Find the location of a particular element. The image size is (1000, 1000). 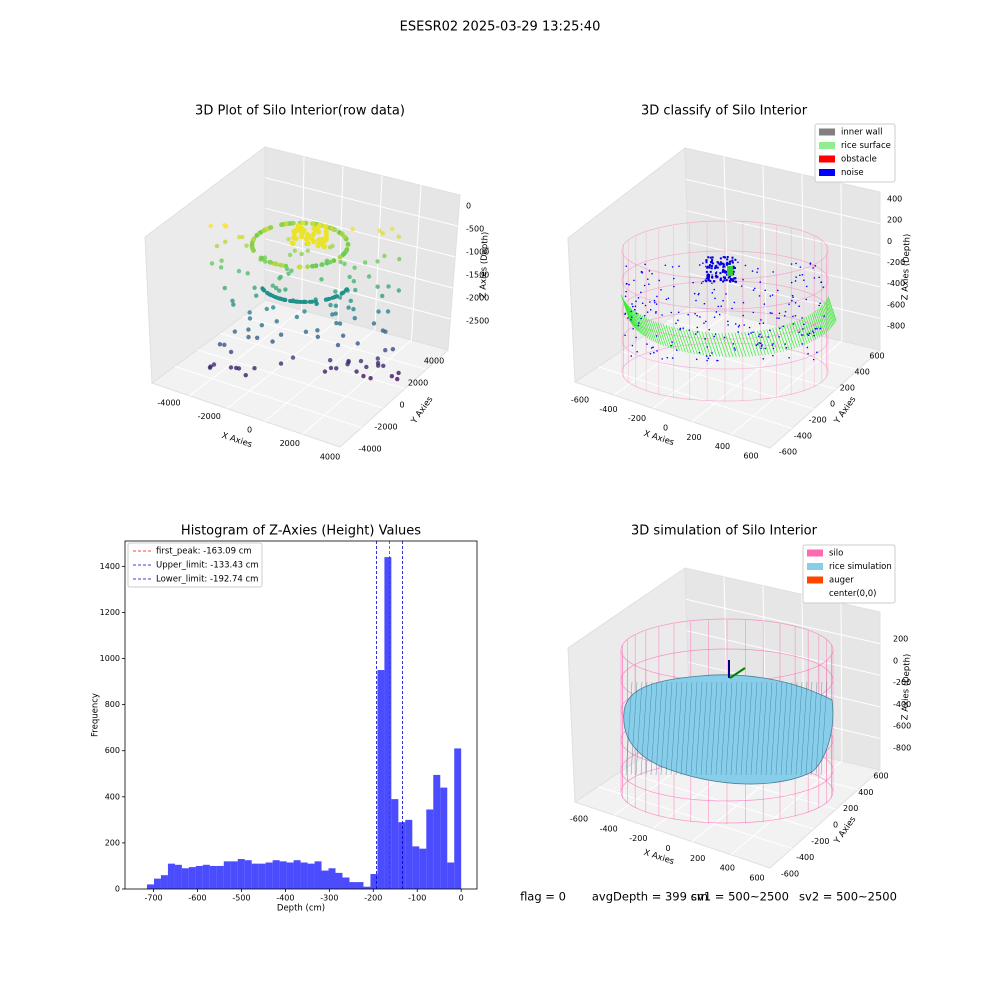

z-tick-label: -1500 is located at coordinates (477, 275).